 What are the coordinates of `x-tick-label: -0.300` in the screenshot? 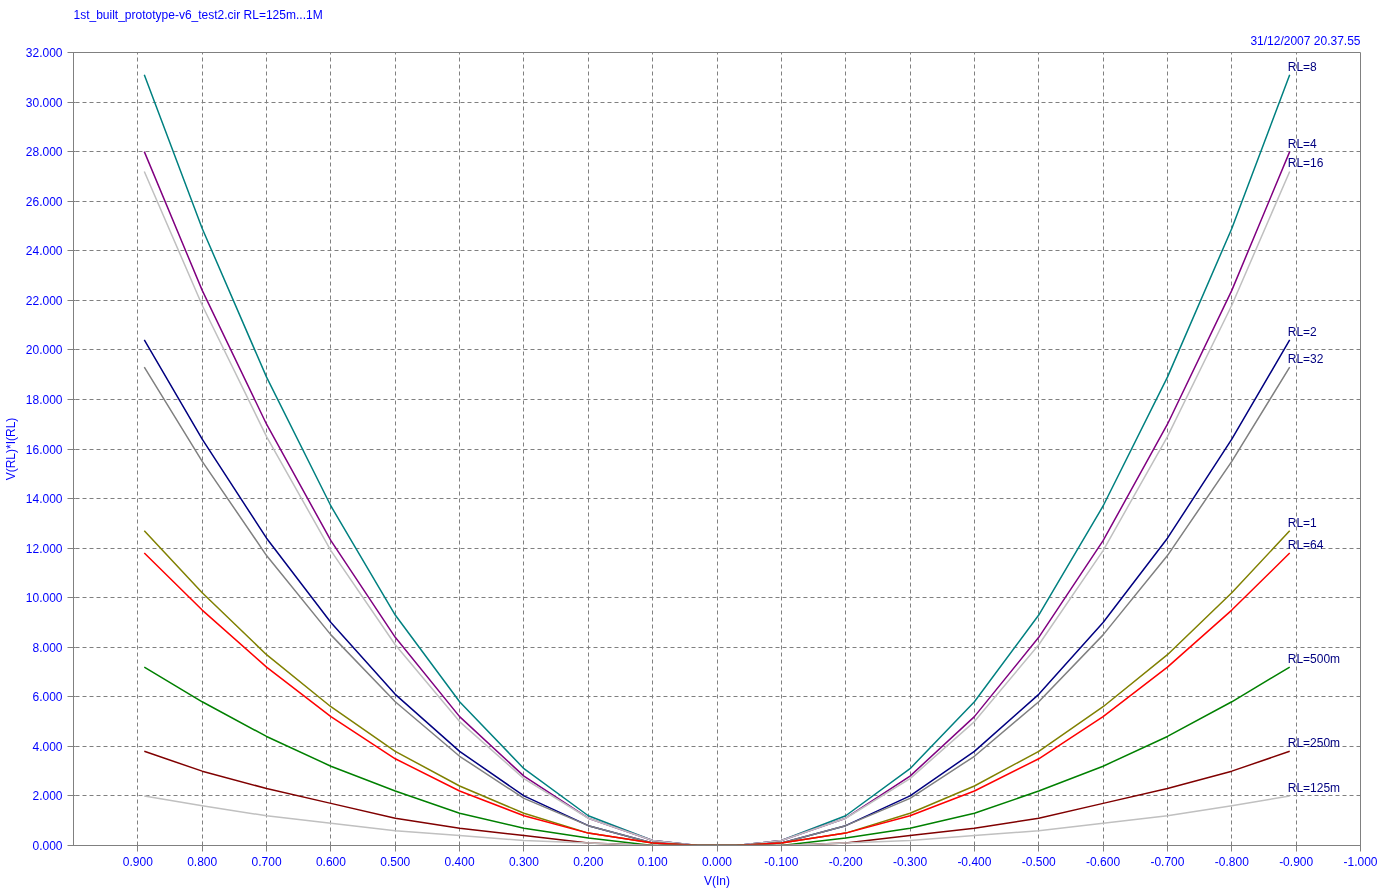 It's located at (910, 861).